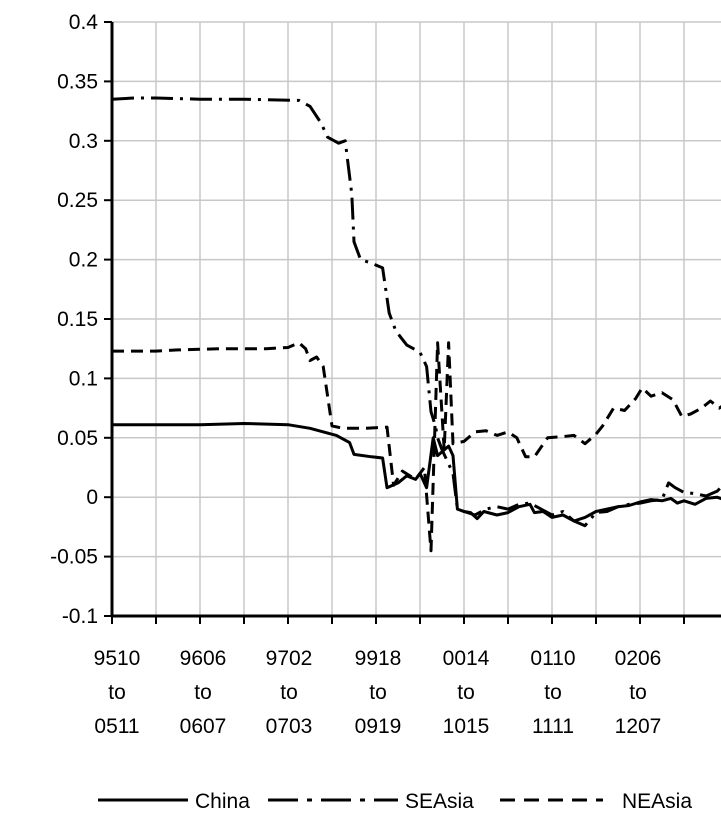 This screenshot has height=818, width=721. What do you see at coordinates (638, 726) in the screenshot?
I see `x-tick-label: 1207` at bounding box center [638, 726].